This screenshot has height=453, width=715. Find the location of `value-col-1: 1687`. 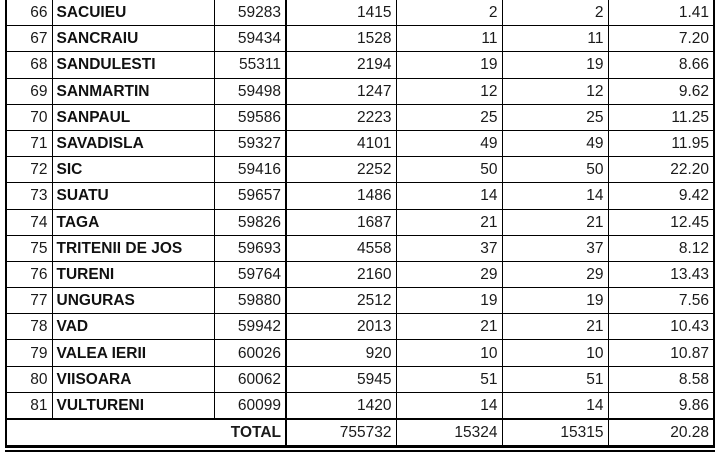

value-col-1: 1687 is located at coordinates (341, 222).